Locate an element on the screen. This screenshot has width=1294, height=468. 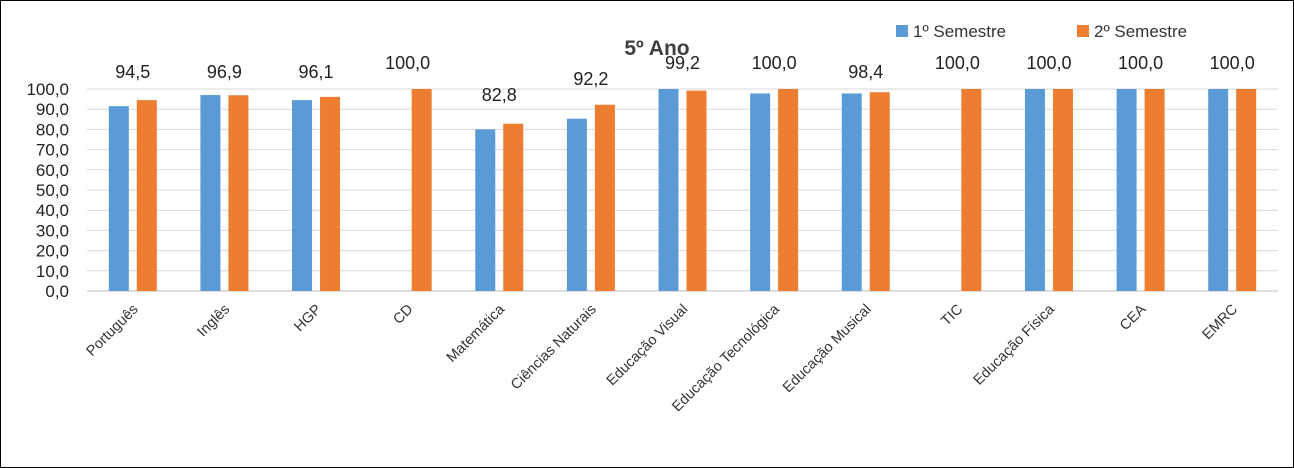
category-label: CEA is located at coordinates (1133, 317).